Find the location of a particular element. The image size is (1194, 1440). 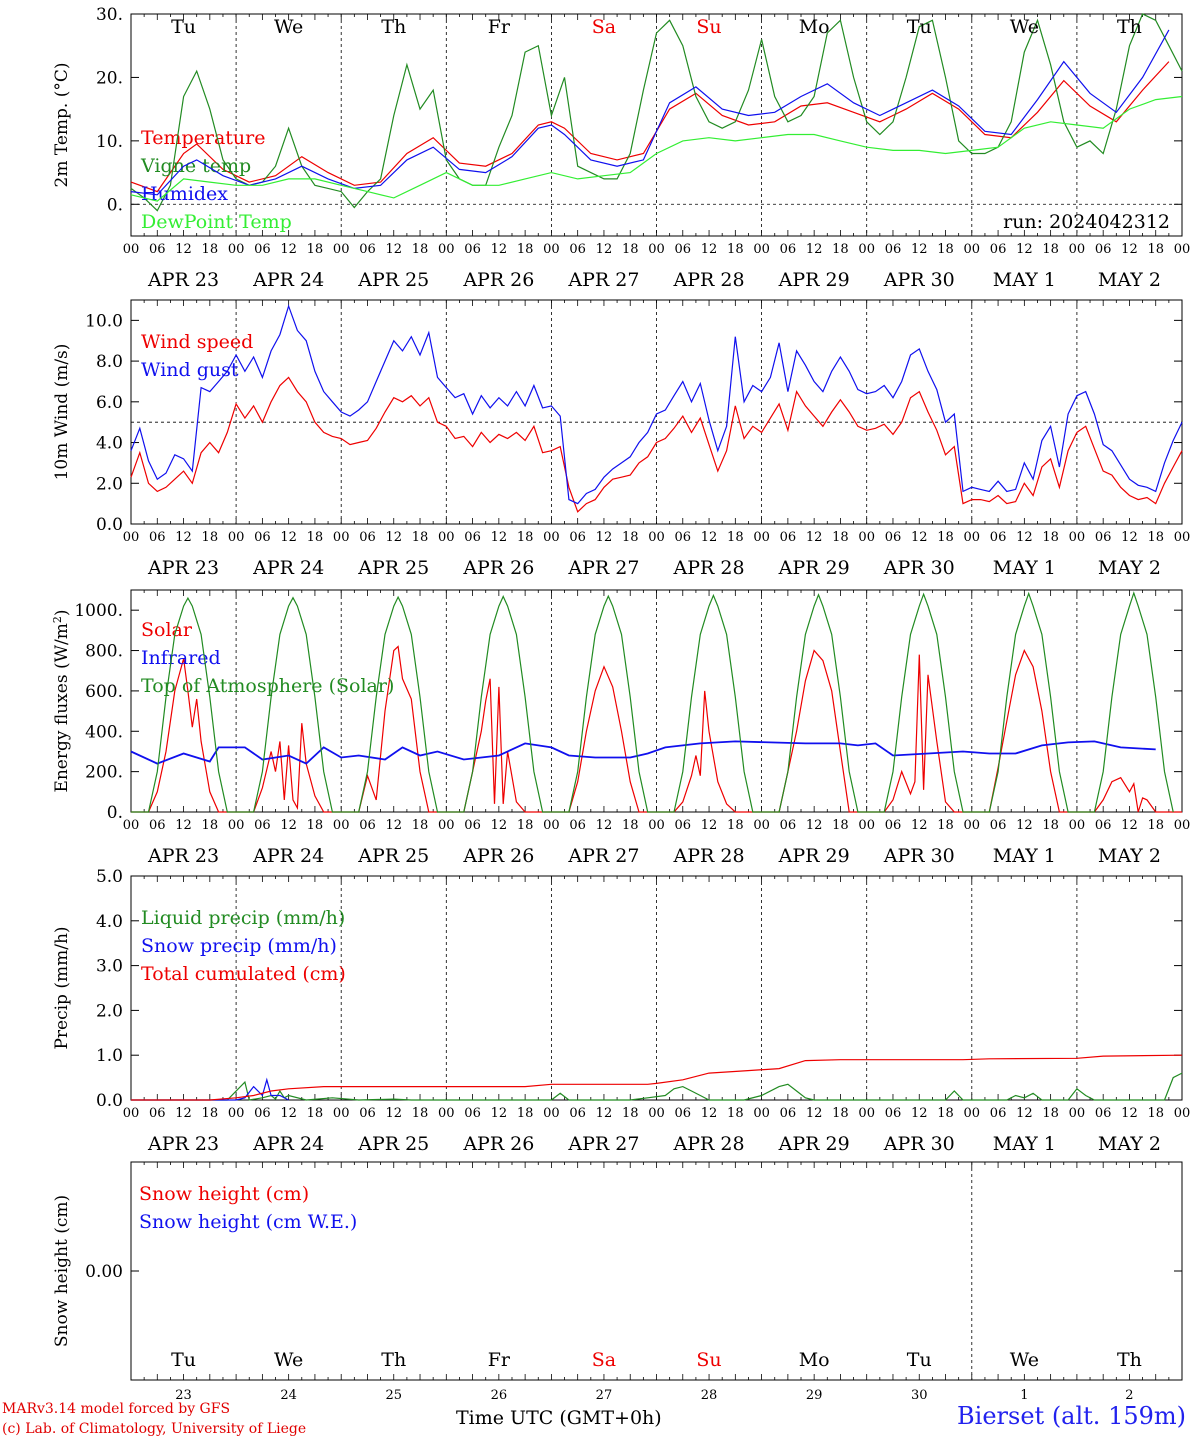

y-axis-label: Snow height (cm) is located at coordinates (62, 1271).